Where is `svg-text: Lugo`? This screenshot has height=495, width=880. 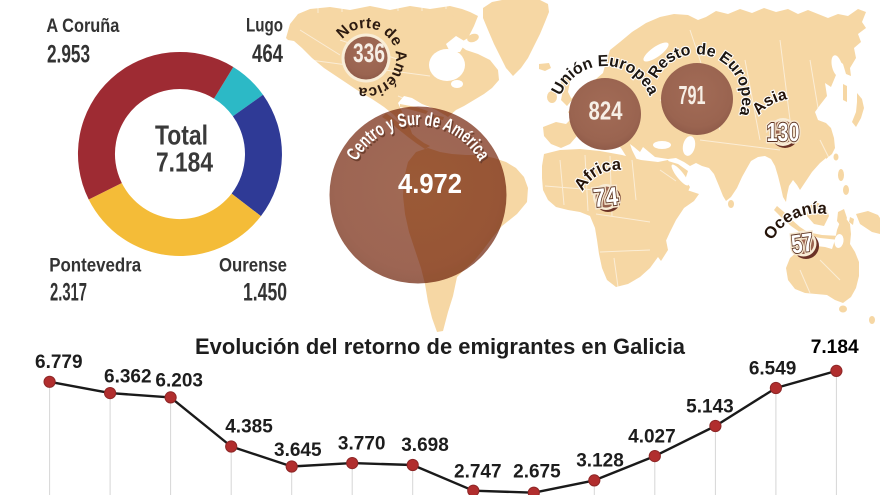
svg-text: Lugo is located at coordinates (264, 26).